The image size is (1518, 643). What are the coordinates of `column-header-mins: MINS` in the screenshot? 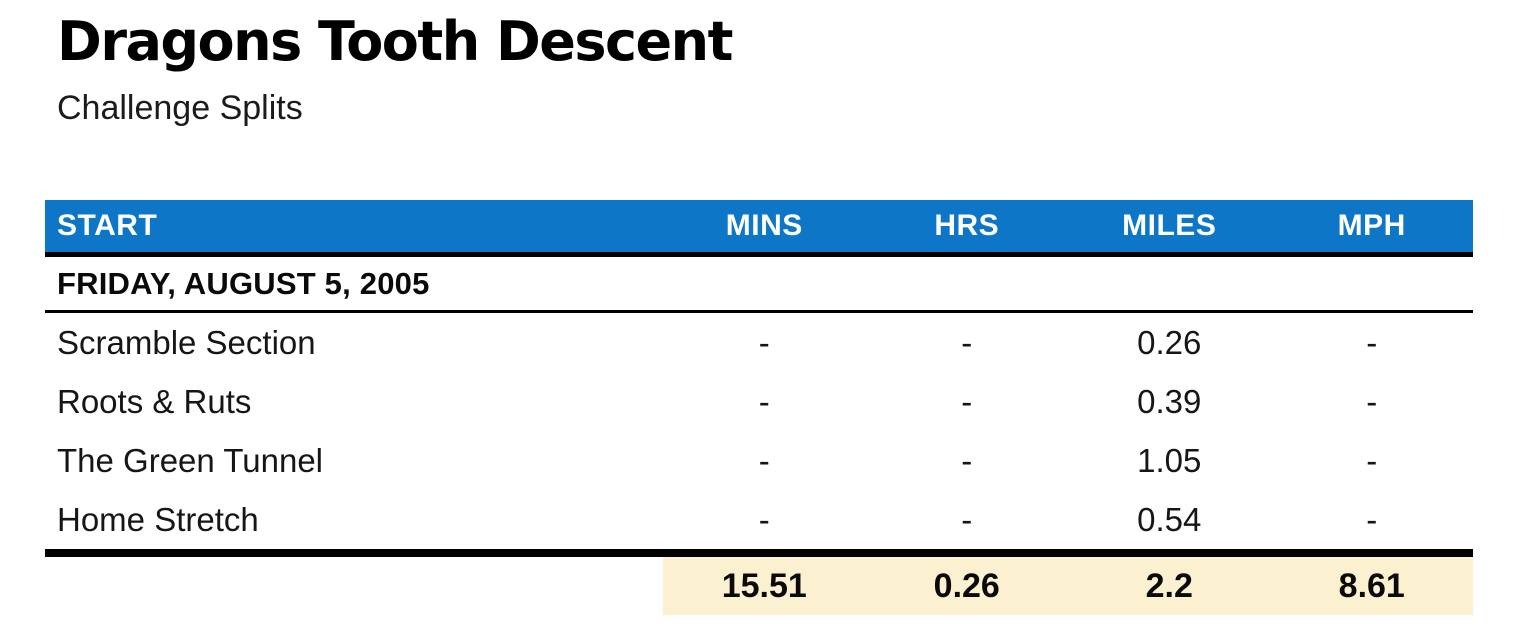 It's located at (764, 225).